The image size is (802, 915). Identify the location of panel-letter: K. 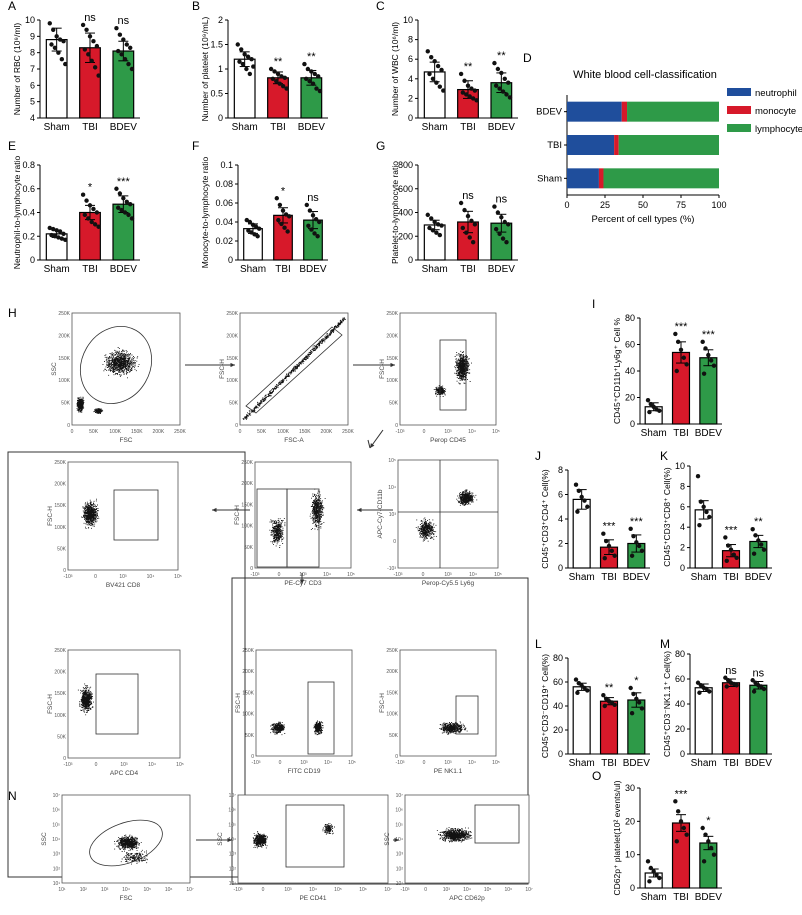
(664, 456).